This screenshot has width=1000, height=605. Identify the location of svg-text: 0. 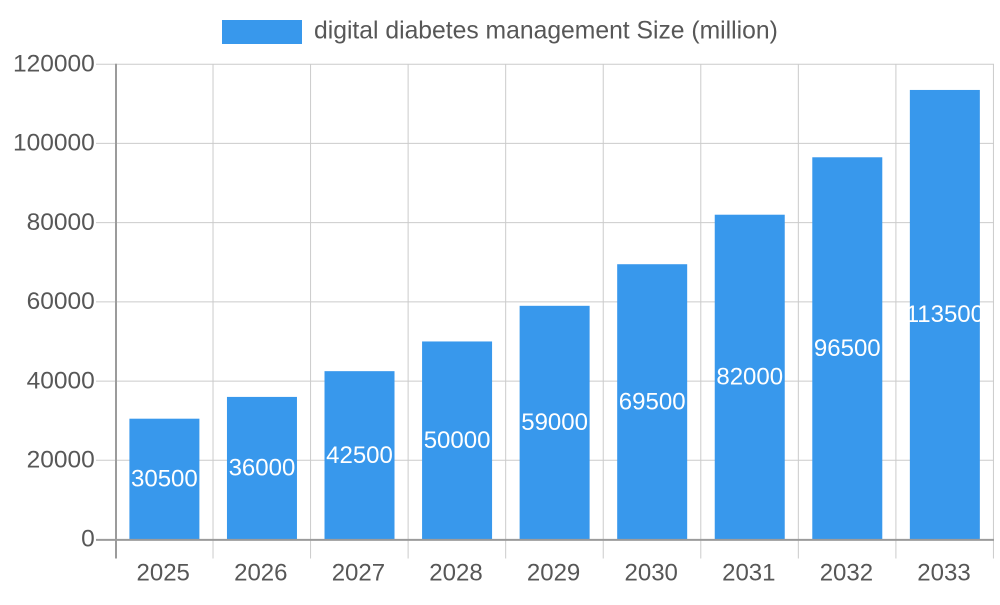
(88, 539).